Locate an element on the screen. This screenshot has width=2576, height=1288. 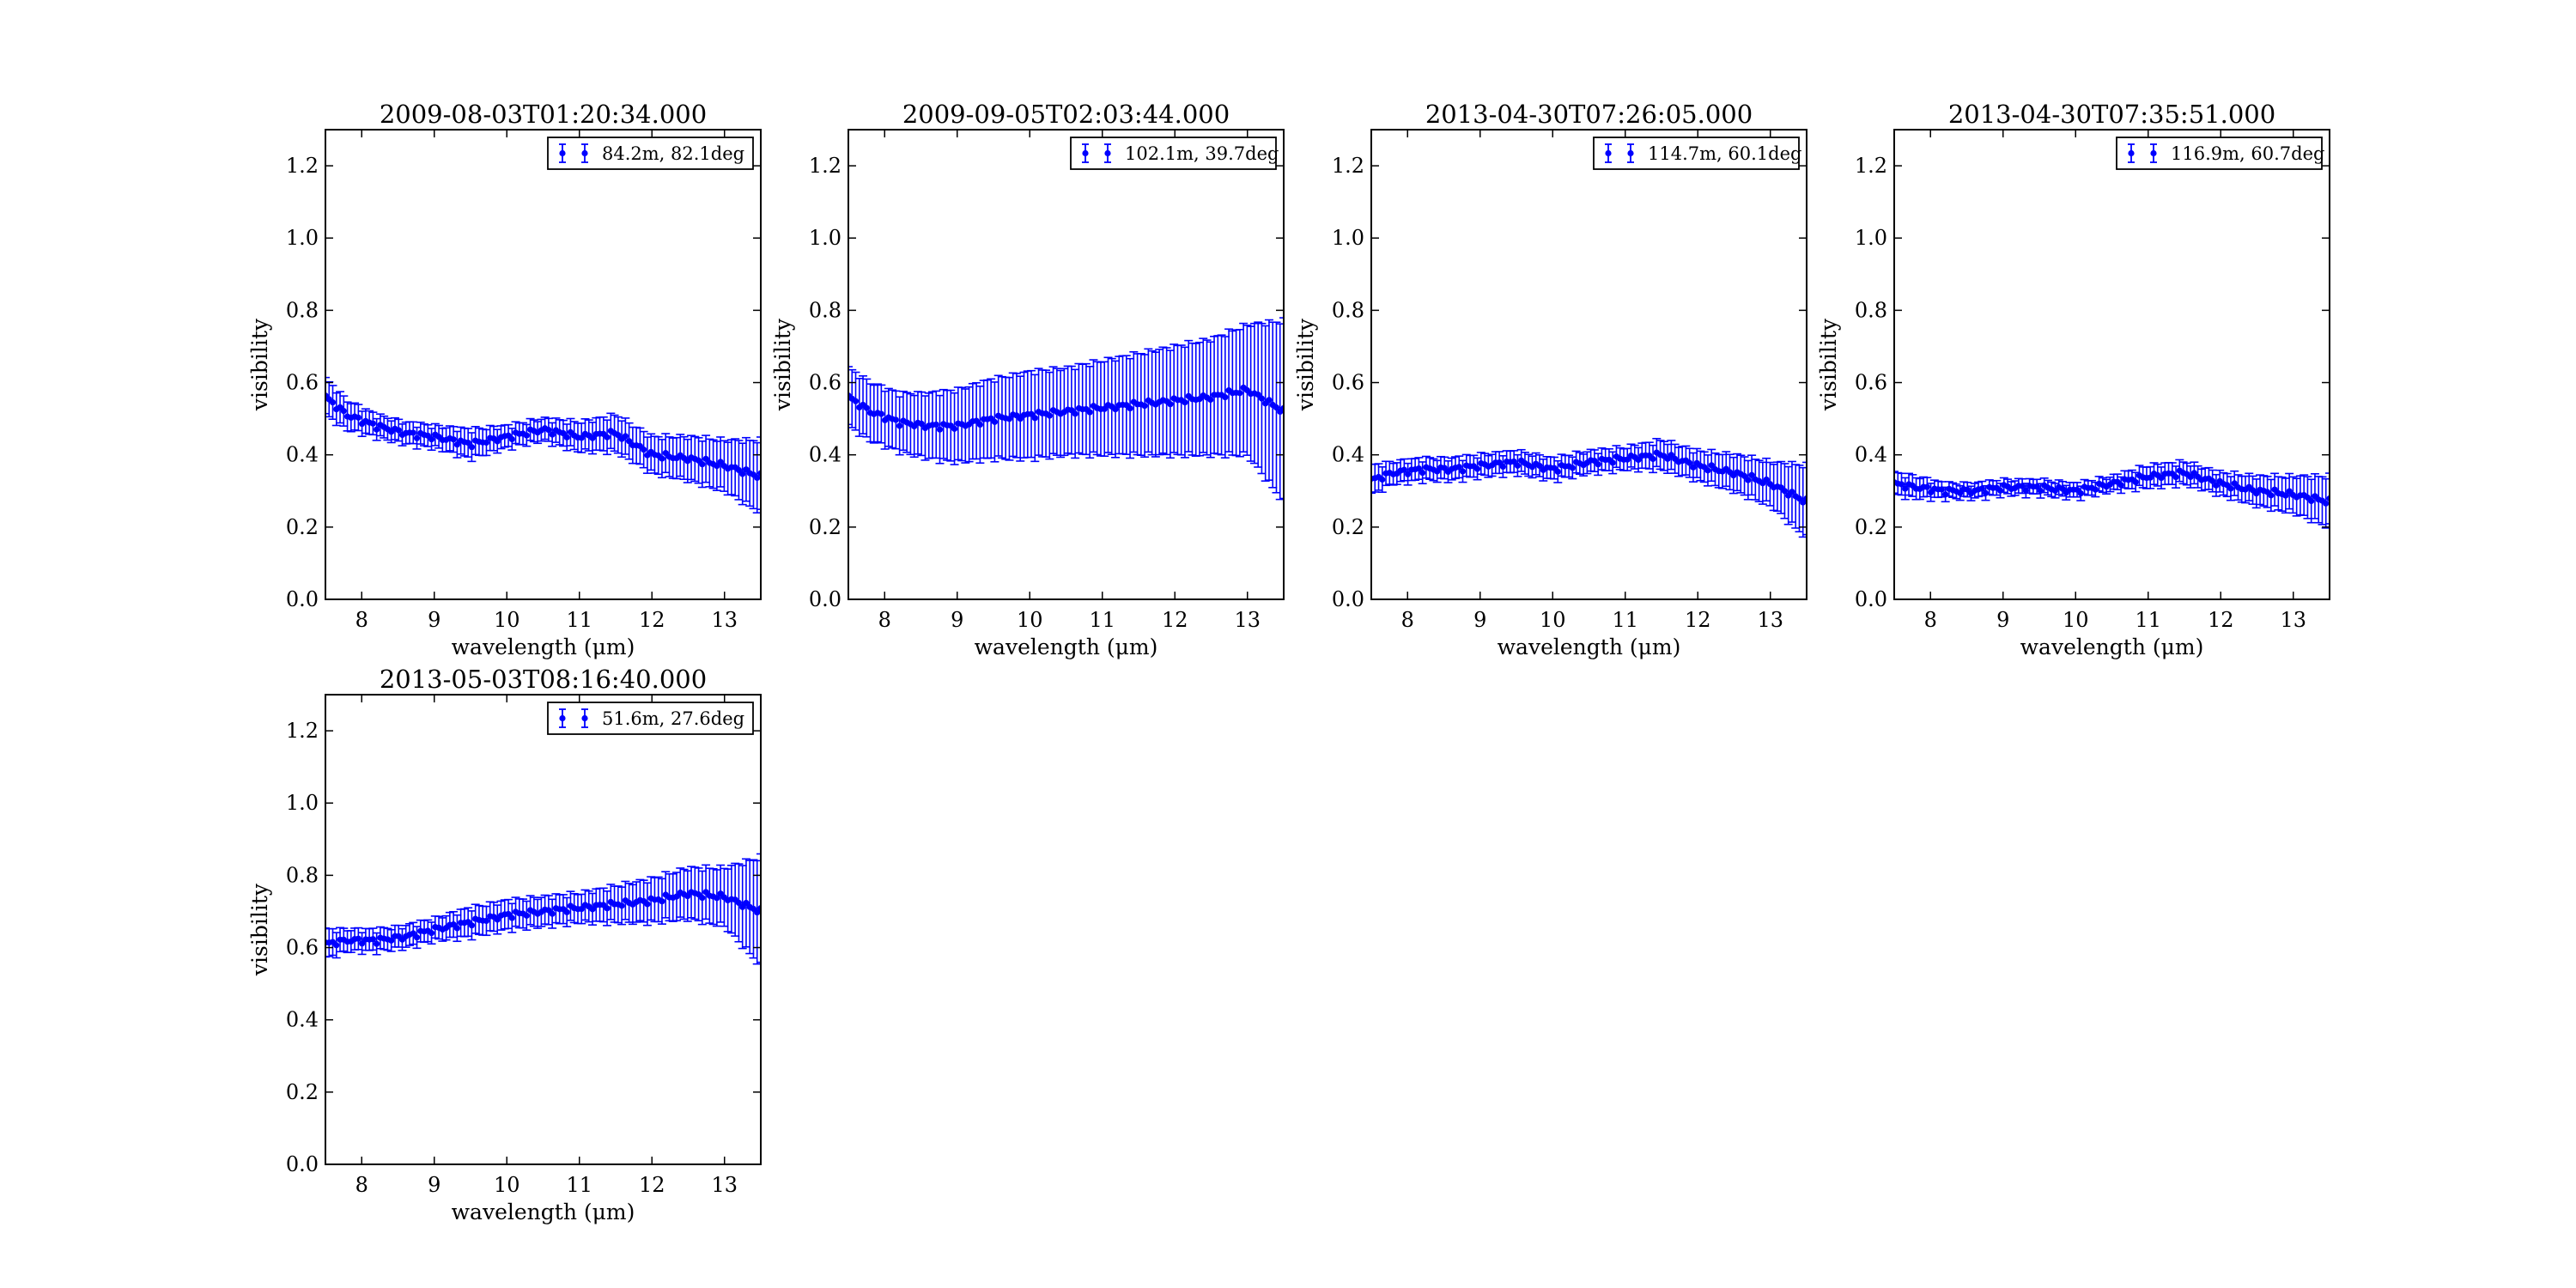
legend-label: 114.7m, 60.1deg is located at coordinates (1725, 153).